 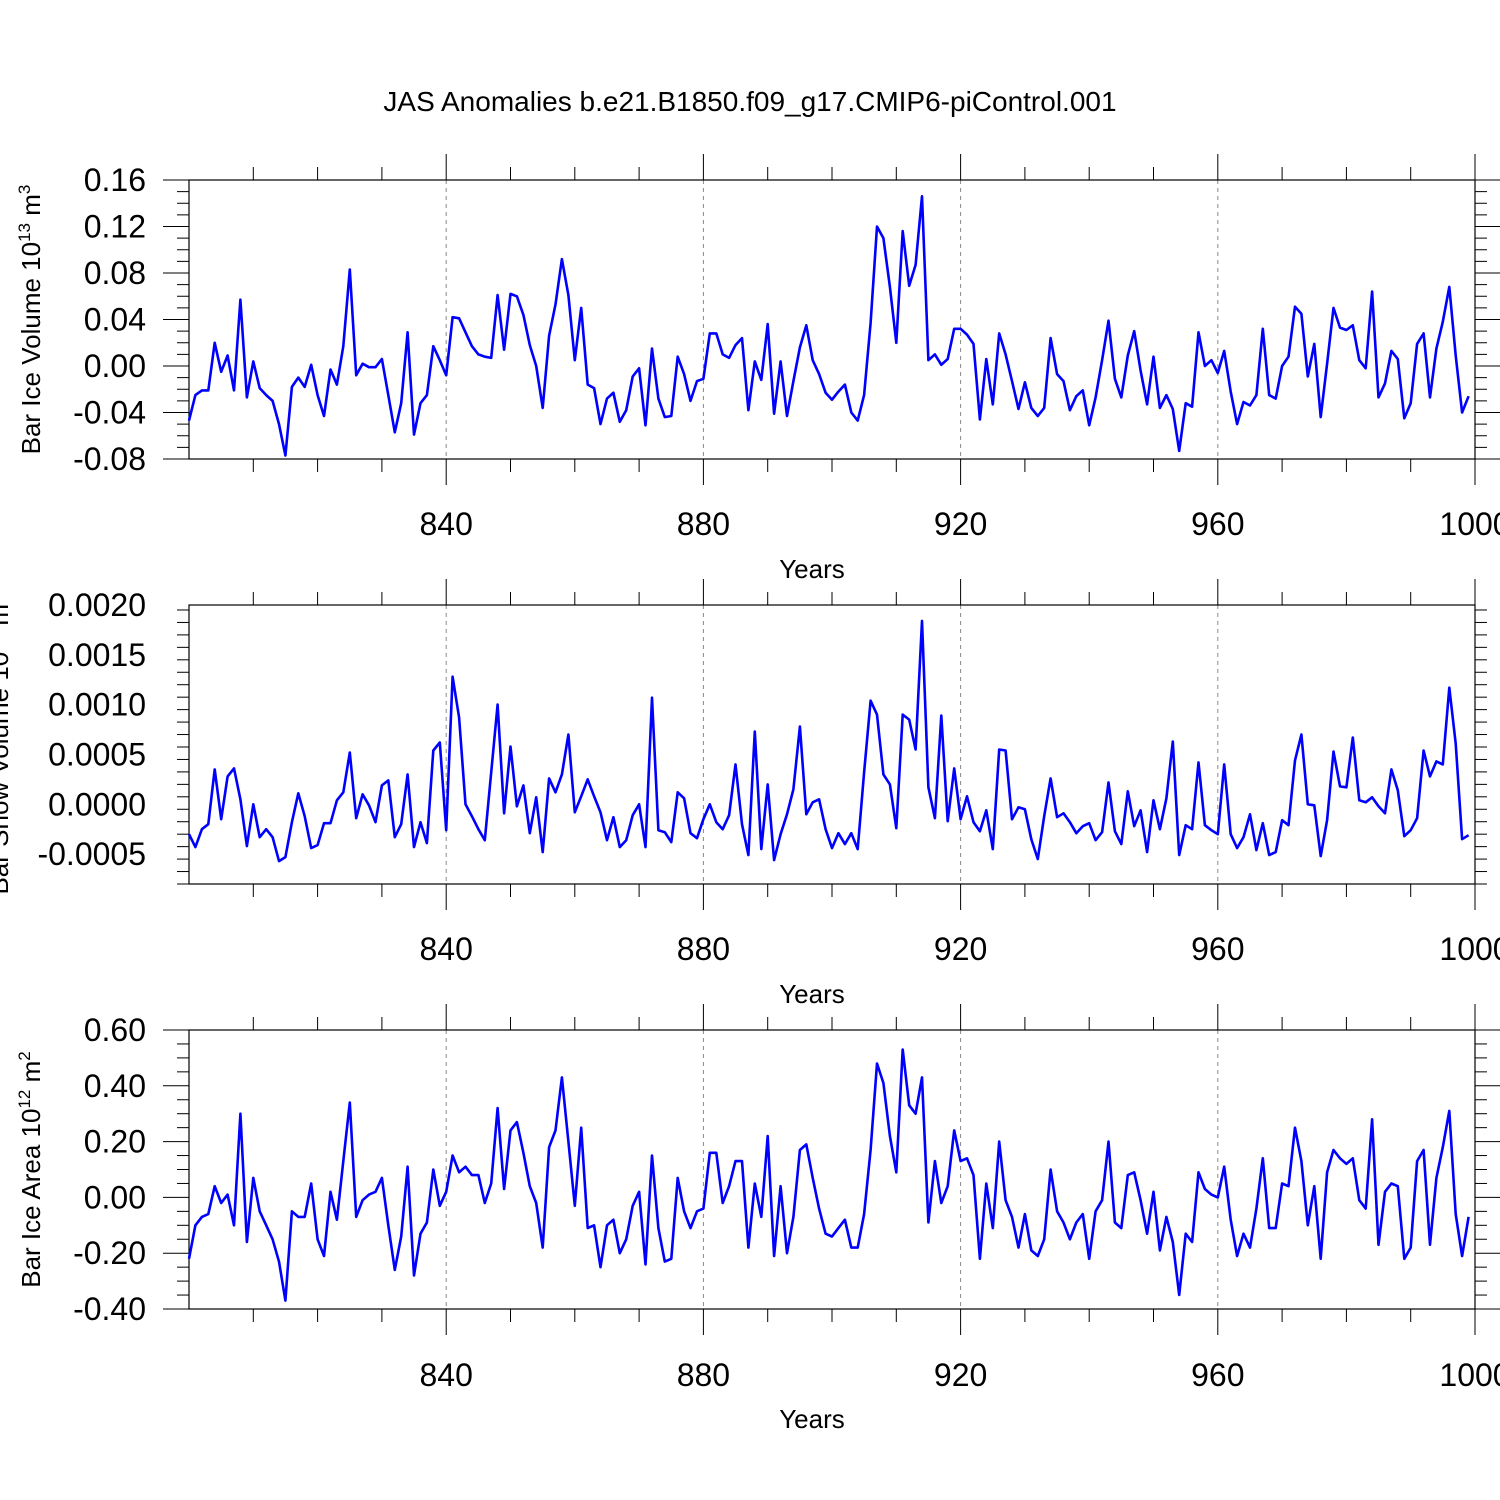 I want to click on panel-2-ytick-label-5: 0.0020, so click(x=97, y=605).